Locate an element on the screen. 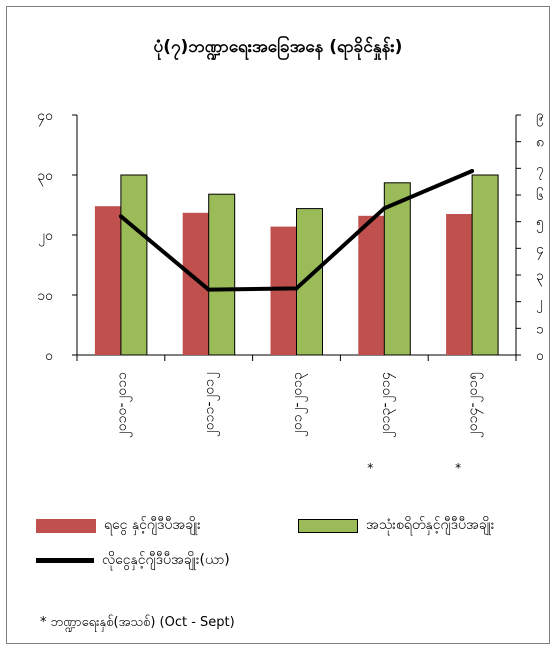 The height and width of the screenshot is (652, 558). y-right-tick-label: ၂ is located at coordinates (539, 304).